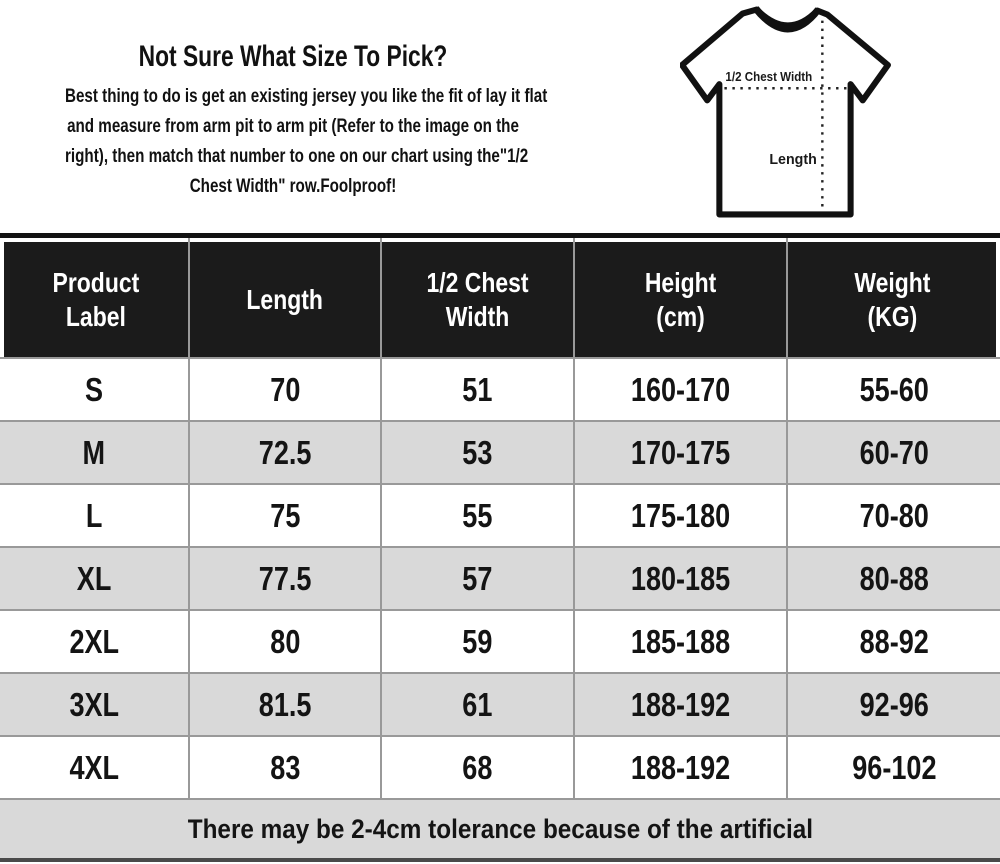 The width and height of the screenshot is (1000, 864). Describe the element at coordinates (95, 515) in the screenshot. I see `cell-label: L` at that location.